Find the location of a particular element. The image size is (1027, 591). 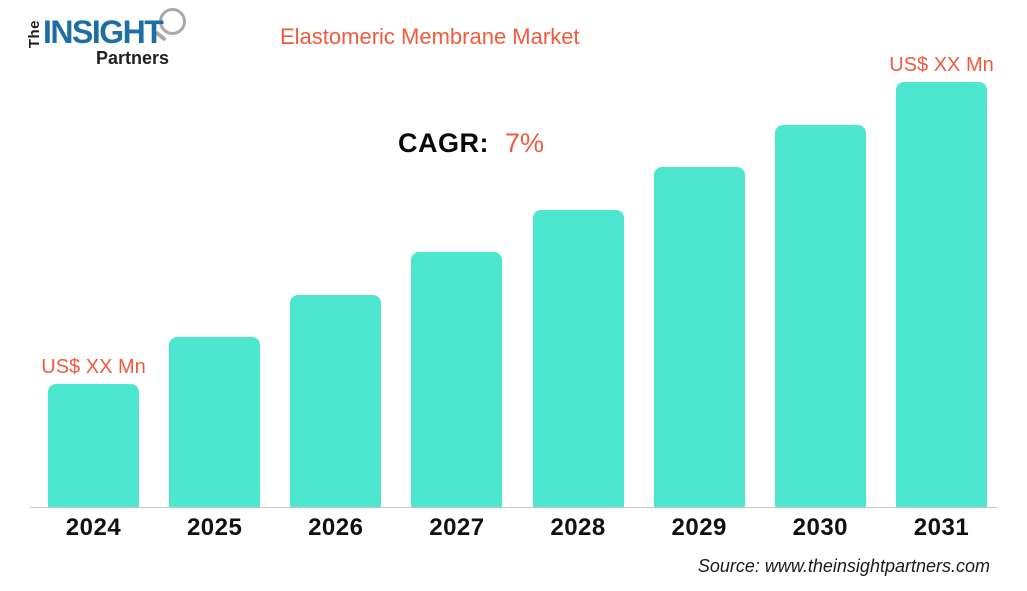

bar-column-2031: US$ XX Mn is located at coordinates (941, 280).